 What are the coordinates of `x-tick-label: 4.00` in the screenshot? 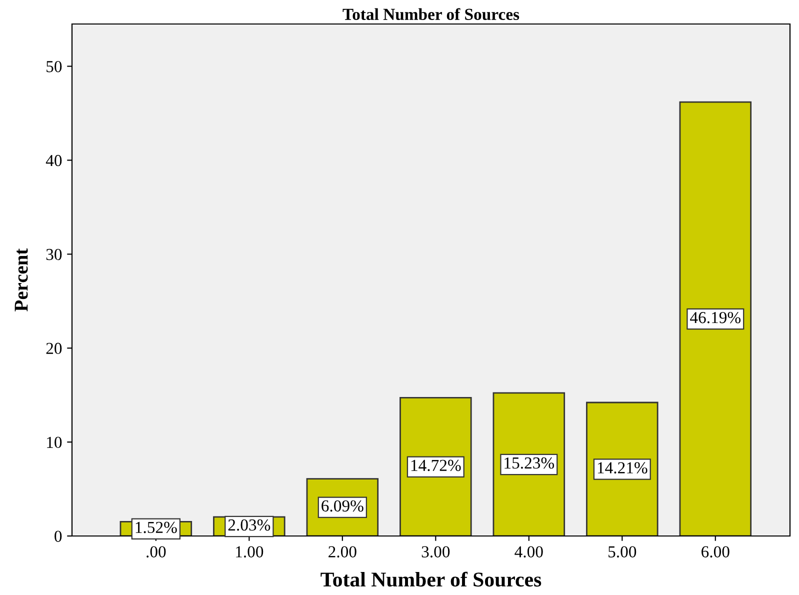 It's located at (528, 552).